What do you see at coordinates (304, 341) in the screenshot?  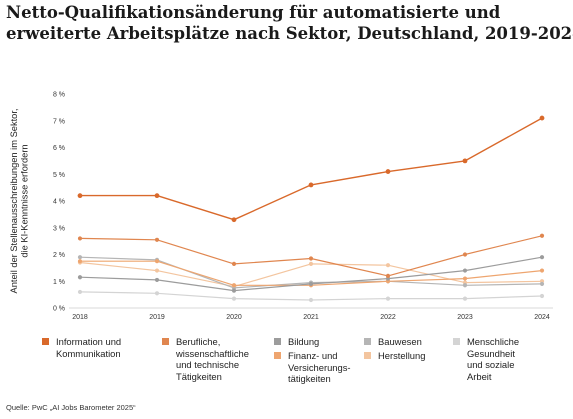 I see `legend-label: Bildung` at bounding box center [304, 341].